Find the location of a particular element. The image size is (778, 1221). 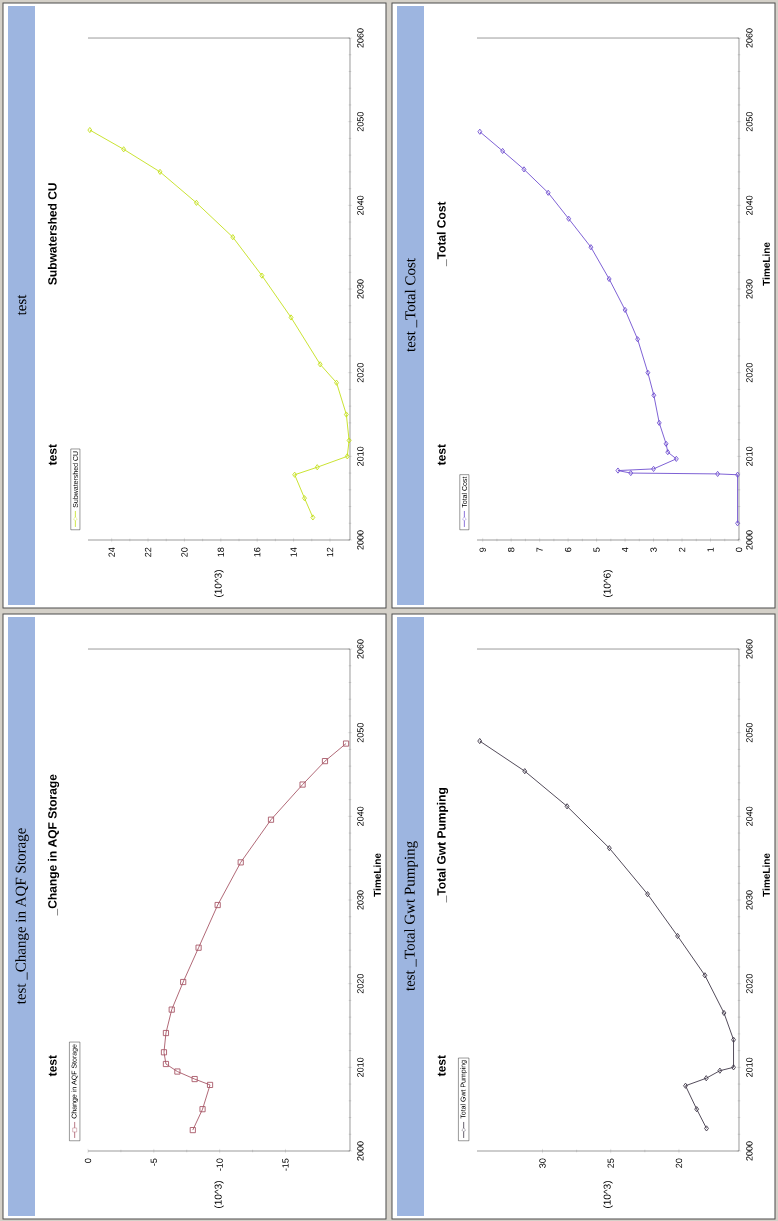

x-tick-label: -15 is located at coordinates (285, 1164).